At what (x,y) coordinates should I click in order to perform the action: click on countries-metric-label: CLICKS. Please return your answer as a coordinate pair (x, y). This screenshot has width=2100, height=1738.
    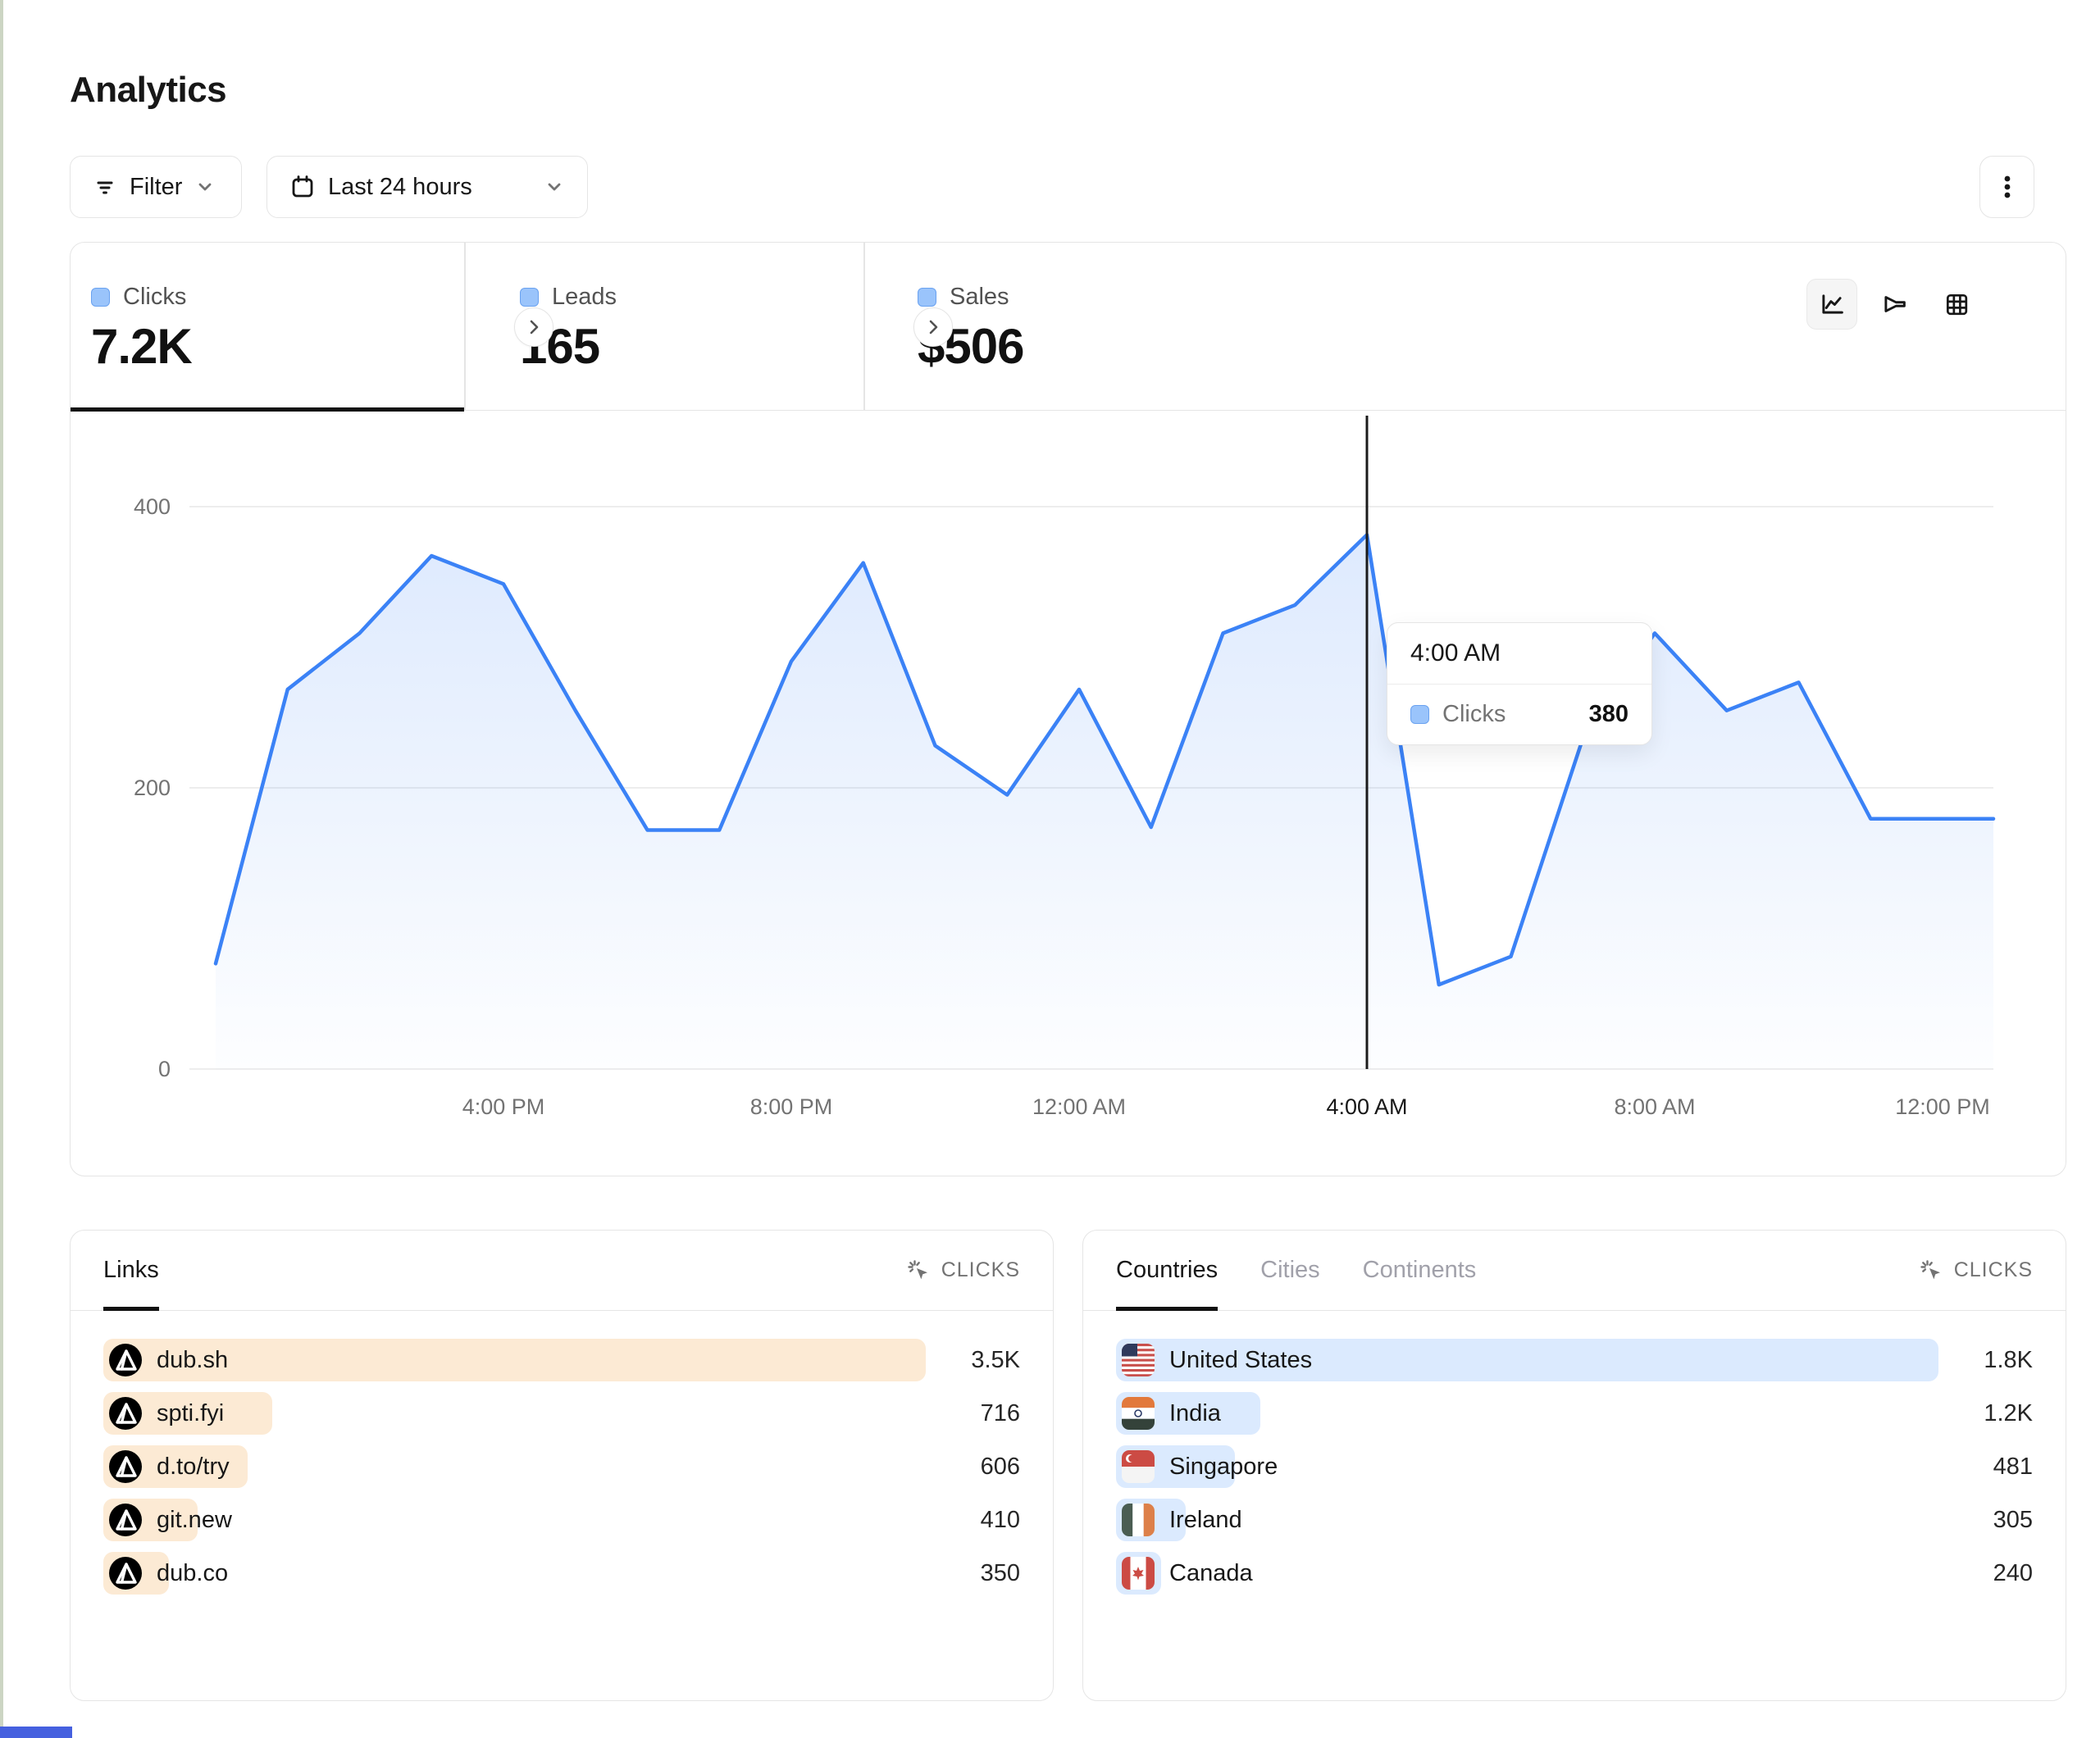
    Looking at the image, I should click on (1993, 1269).